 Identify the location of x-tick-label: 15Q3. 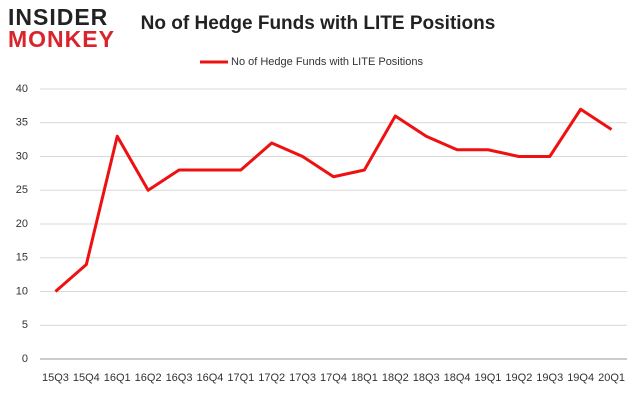
(55, 378).